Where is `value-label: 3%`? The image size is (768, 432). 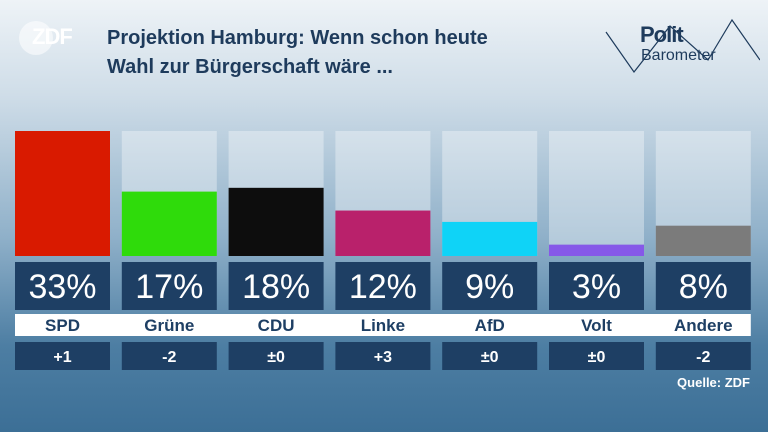
value-label: 3% is located at coordinates (596, 287).